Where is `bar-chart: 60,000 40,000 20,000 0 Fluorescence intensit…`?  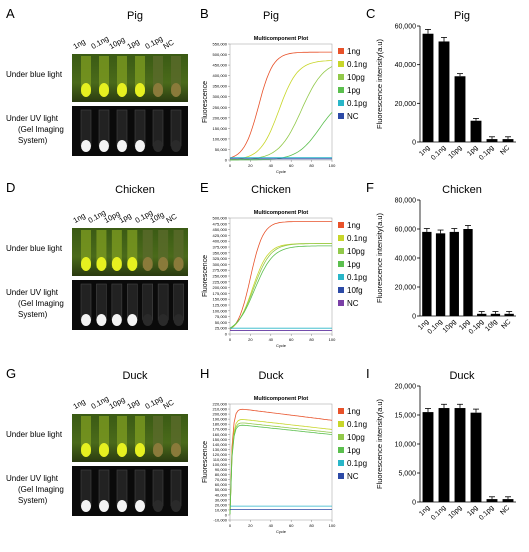 bar-chart: 60,000 40,000 20,000 0 Fluorescence intensit… is located at coordinates (445, 93).